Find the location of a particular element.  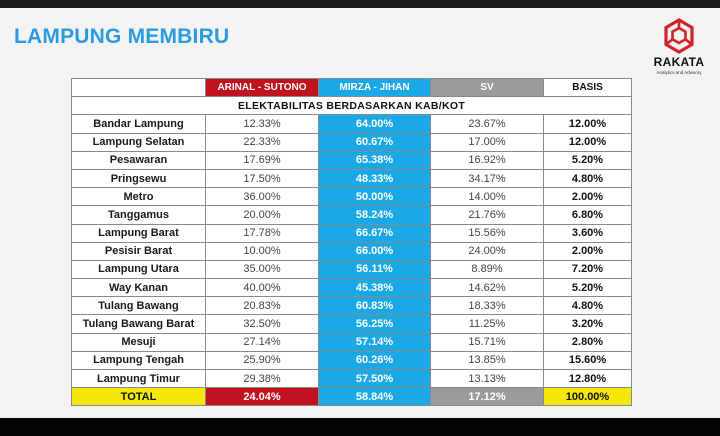

sv-cell: 13.85% is located at coordinates (487, 360).